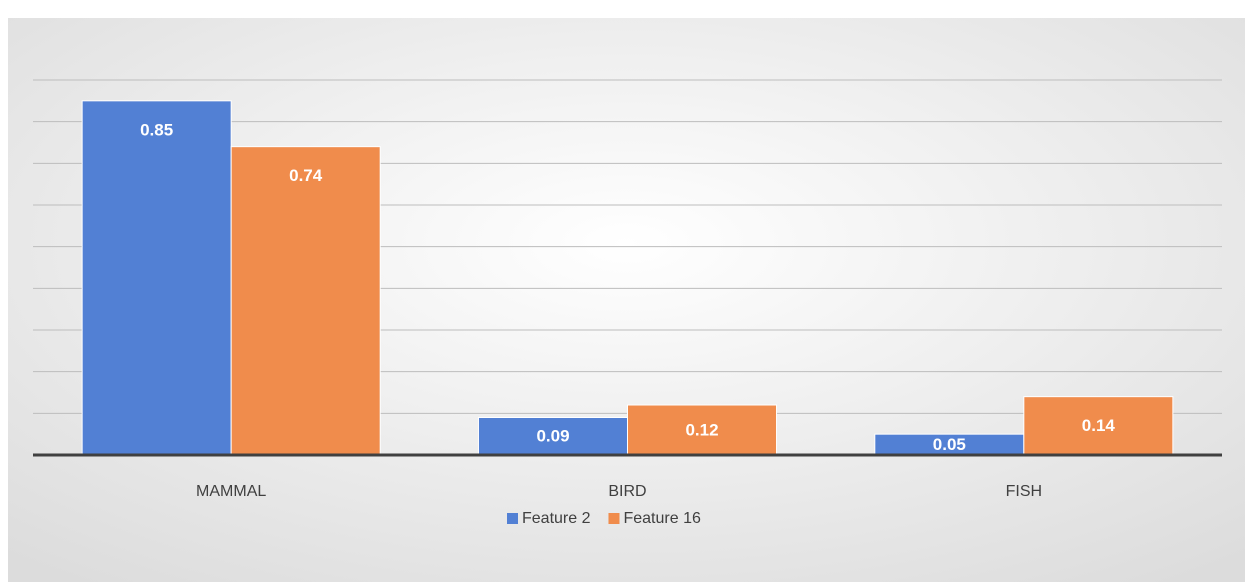  Describe the element at coordinates (1099, 425) in the screenshot. I see `data-label: 0.14` at that location.